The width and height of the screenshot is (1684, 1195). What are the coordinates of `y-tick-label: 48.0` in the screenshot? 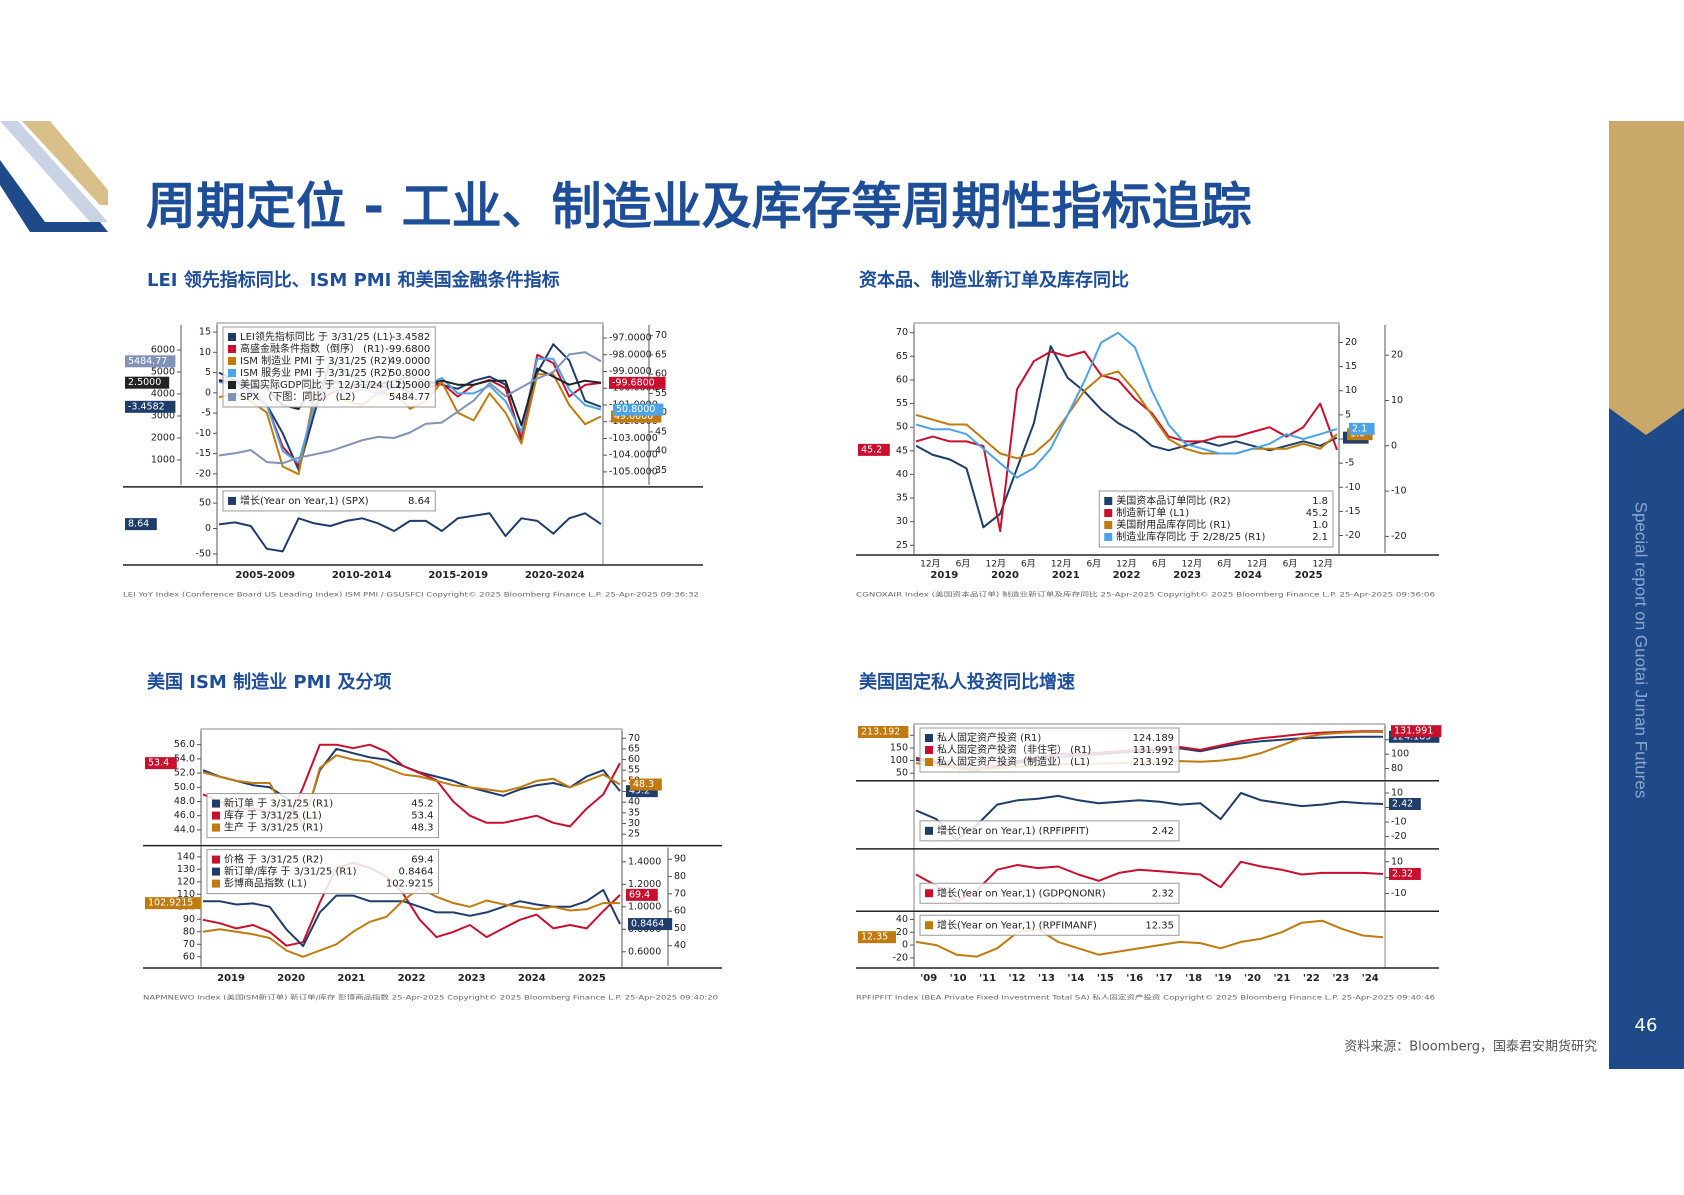 It's located at (184, 801).